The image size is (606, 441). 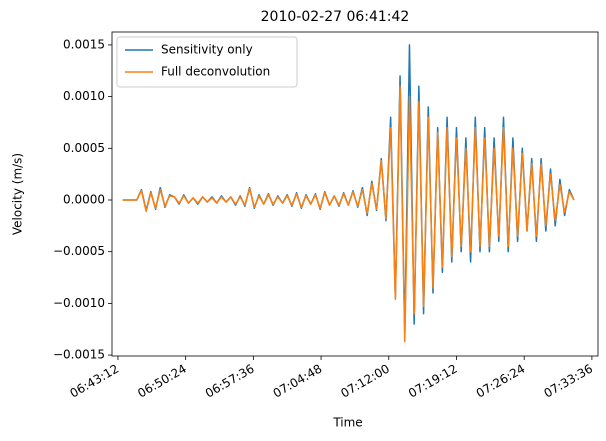 I want to click on x-tick-label: 06:43:12, so click(x=95, y=381).